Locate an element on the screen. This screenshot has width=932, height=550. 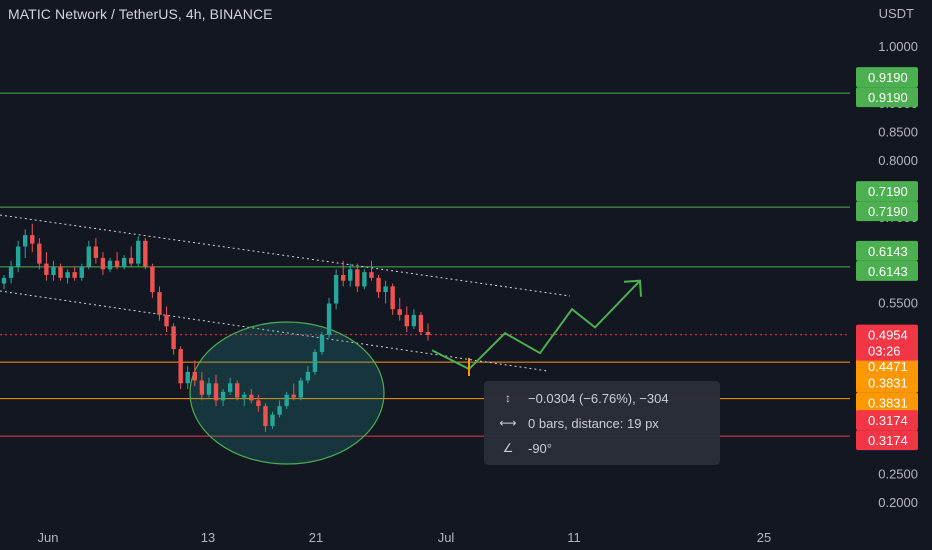
x-tick-label: 21 is located at coordinates (316, 537).